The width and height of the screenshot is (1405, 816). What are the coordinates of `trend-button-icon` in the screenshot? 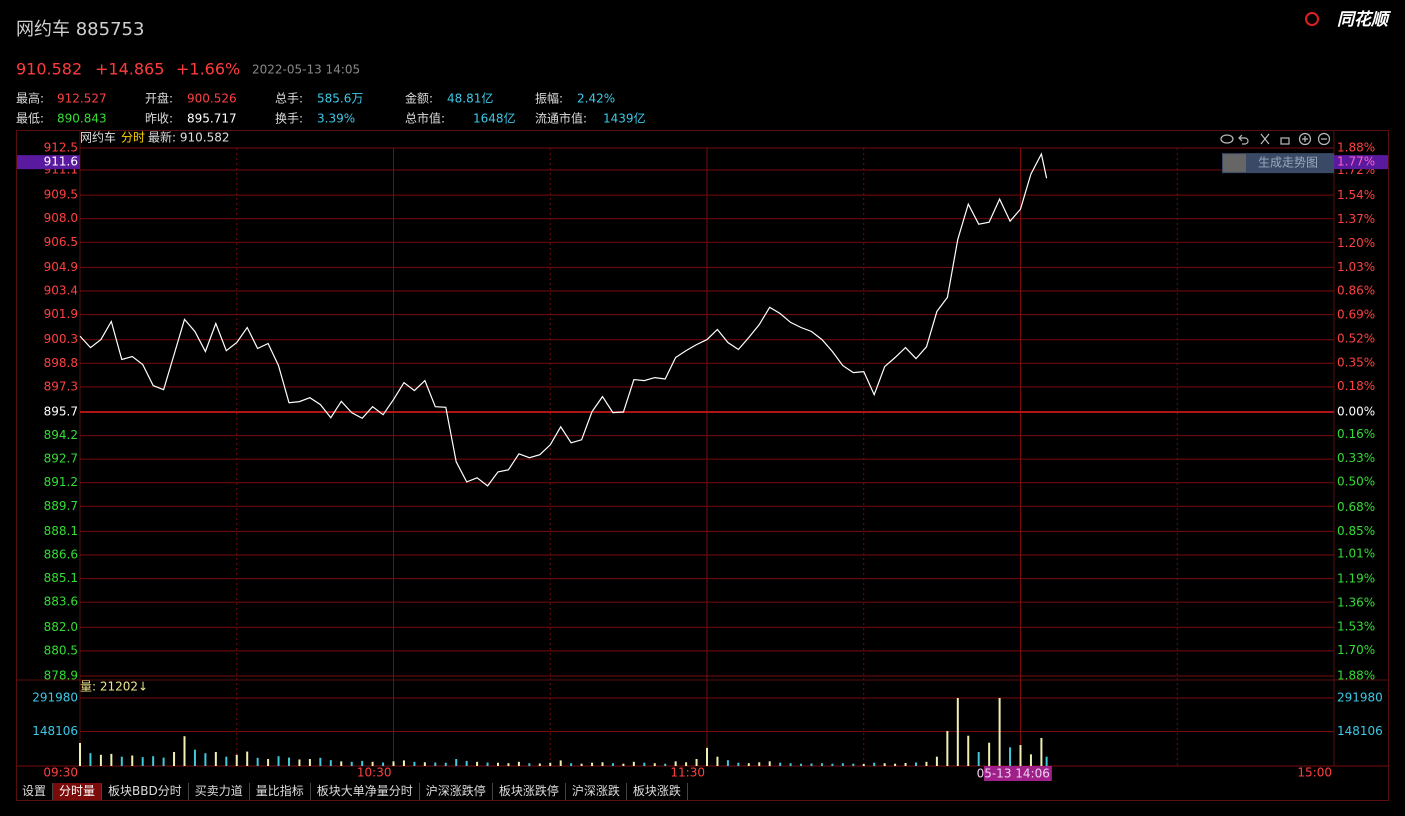 It's located at (1234, 163).